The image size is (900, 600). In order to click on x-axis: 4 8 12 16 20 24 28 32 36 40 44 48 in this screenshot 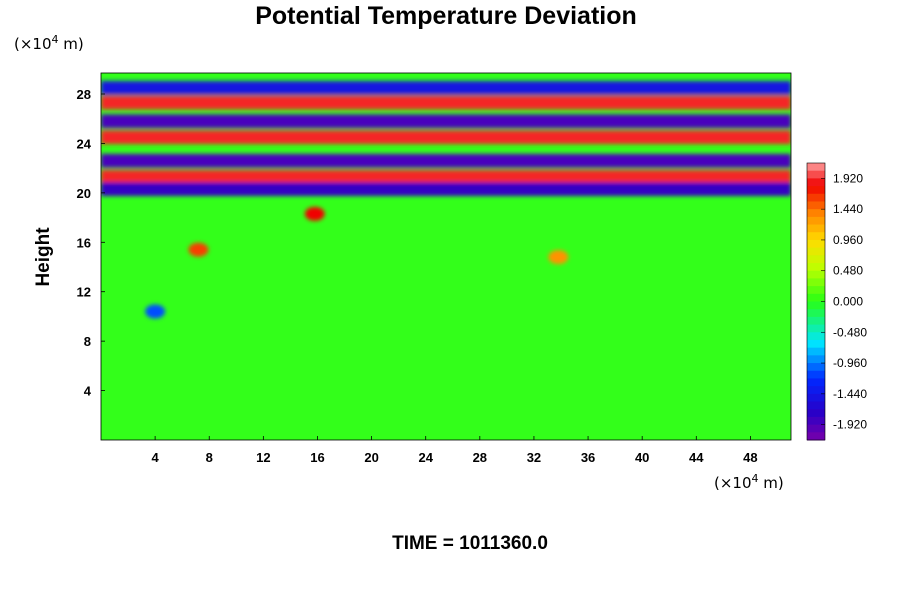, I will do `click(455, 450)`.